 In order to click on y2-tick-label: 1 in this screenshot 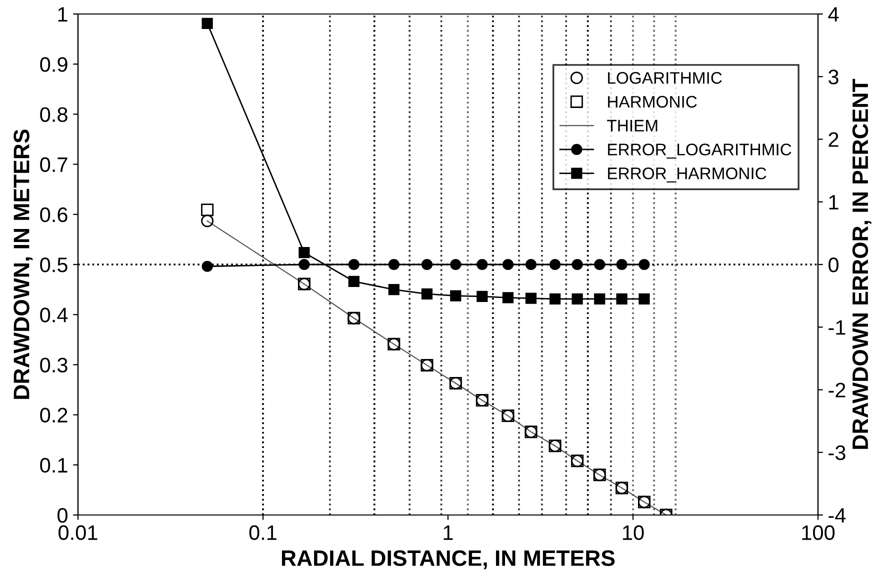, I will do `click(833, 202)`.